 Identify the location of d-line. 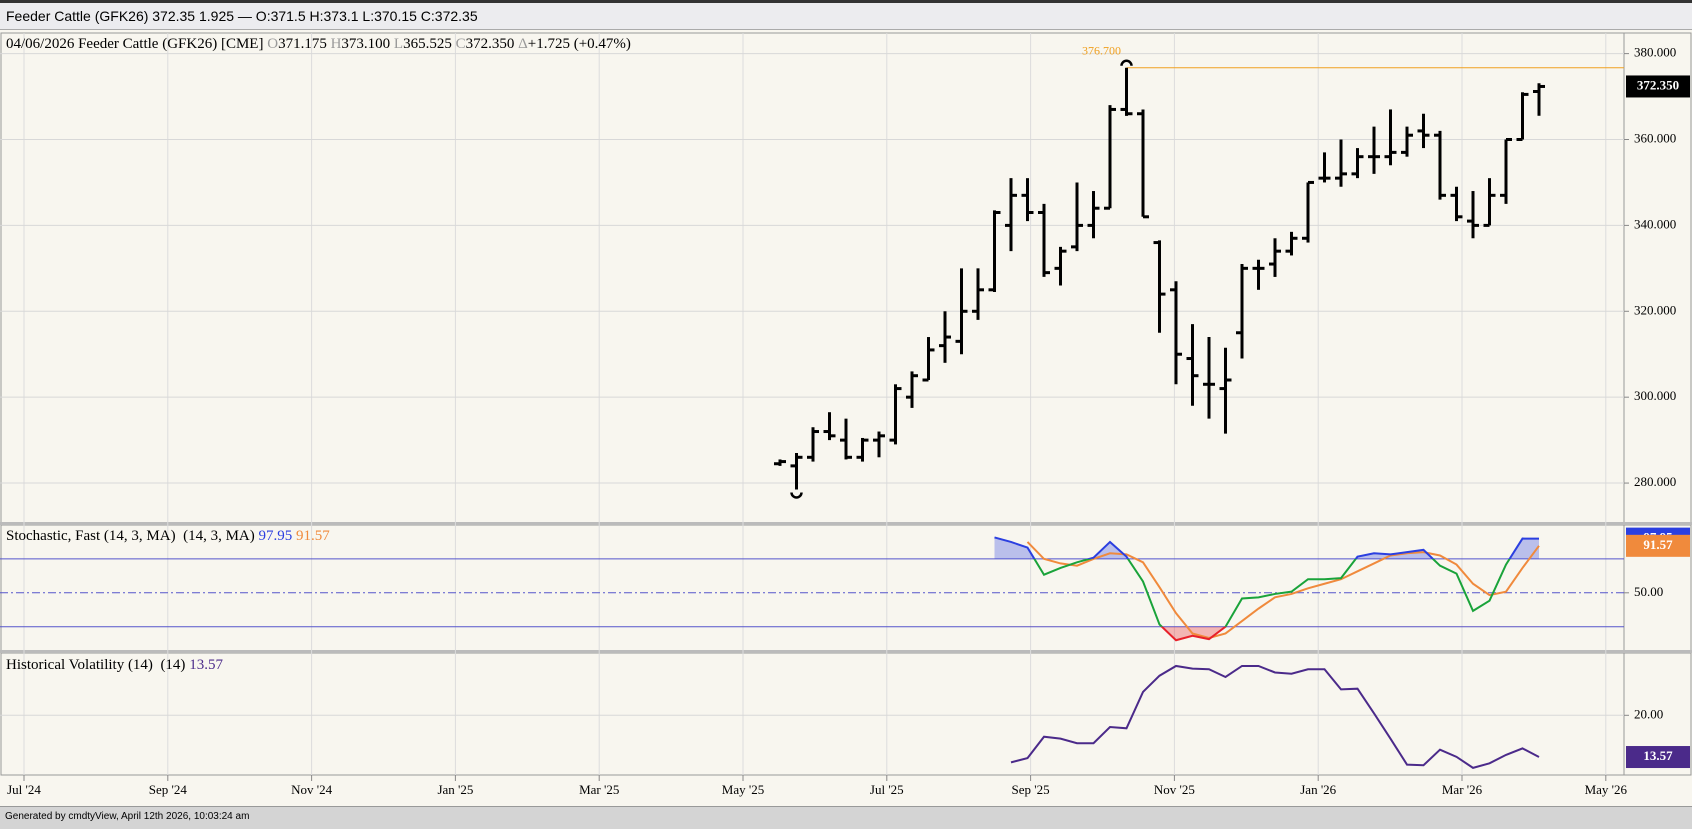
(1283, 590).